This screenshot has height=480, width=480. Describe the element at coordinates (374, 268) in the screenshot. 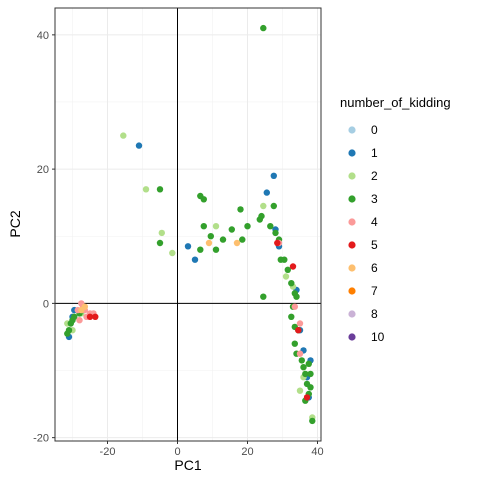

I see `legend-label-6: 6` at that location.